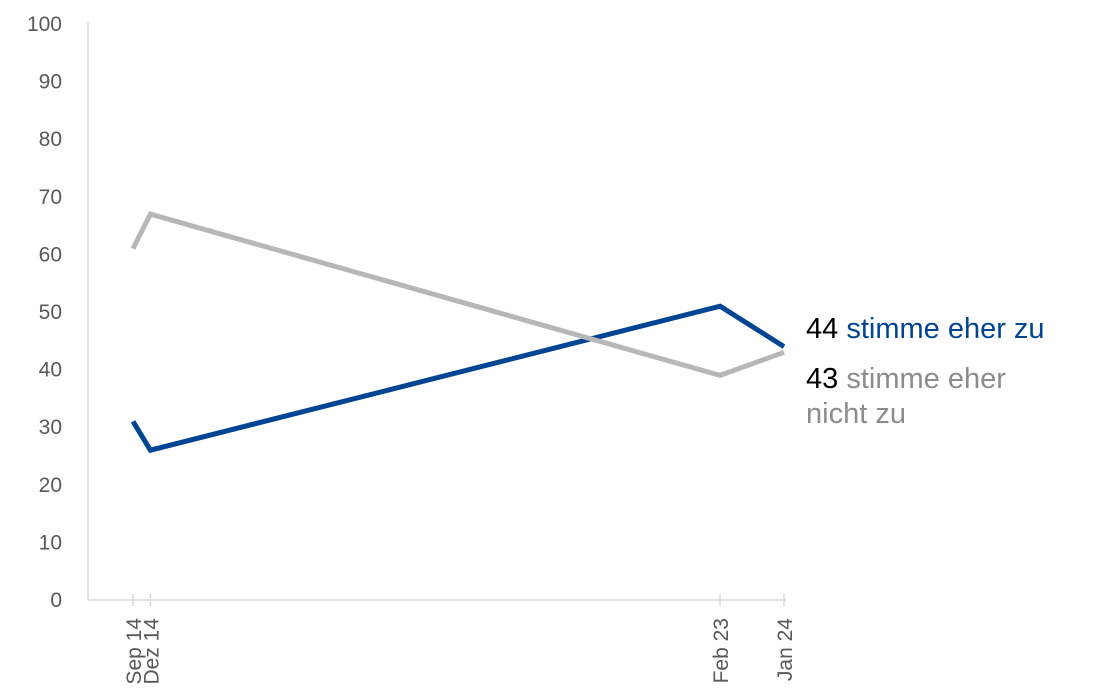  I want to click on y-tick-label: 70, so click(50, 197).